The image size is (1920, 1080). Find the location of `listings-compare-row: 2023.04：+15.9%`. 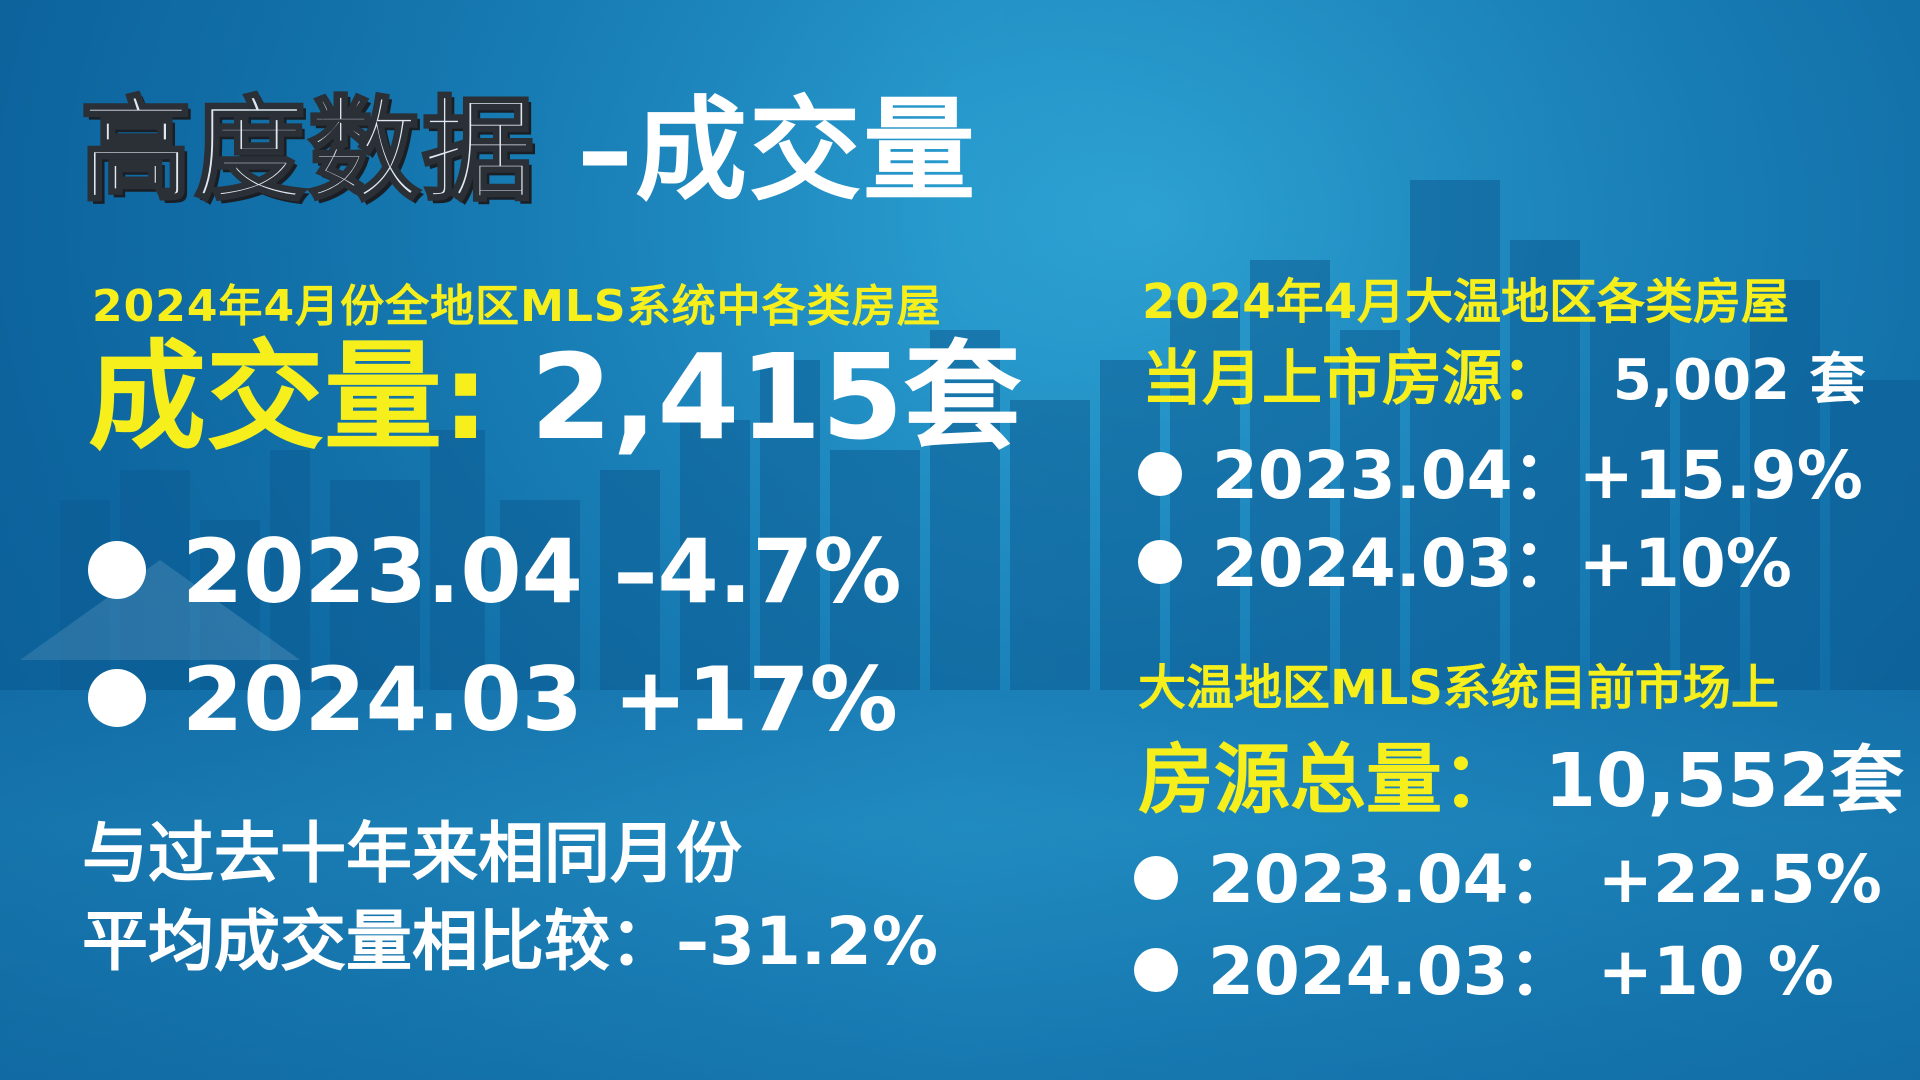

listings-compare-row: 2023.04：+15.9% is located at coordinates (1500, 470).